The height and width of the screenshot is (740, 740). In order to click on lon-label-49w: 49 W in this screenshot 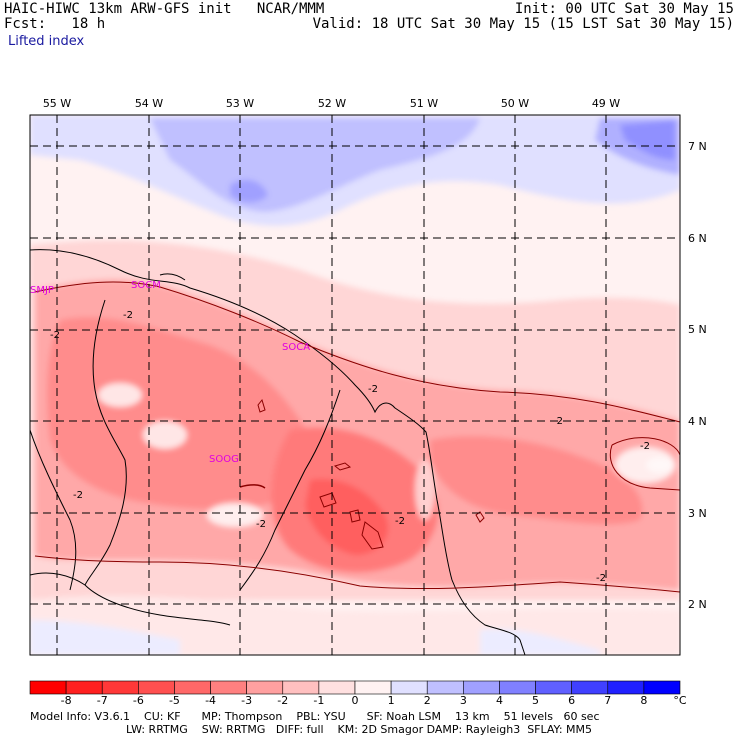, I will do `click(606, 103)`.